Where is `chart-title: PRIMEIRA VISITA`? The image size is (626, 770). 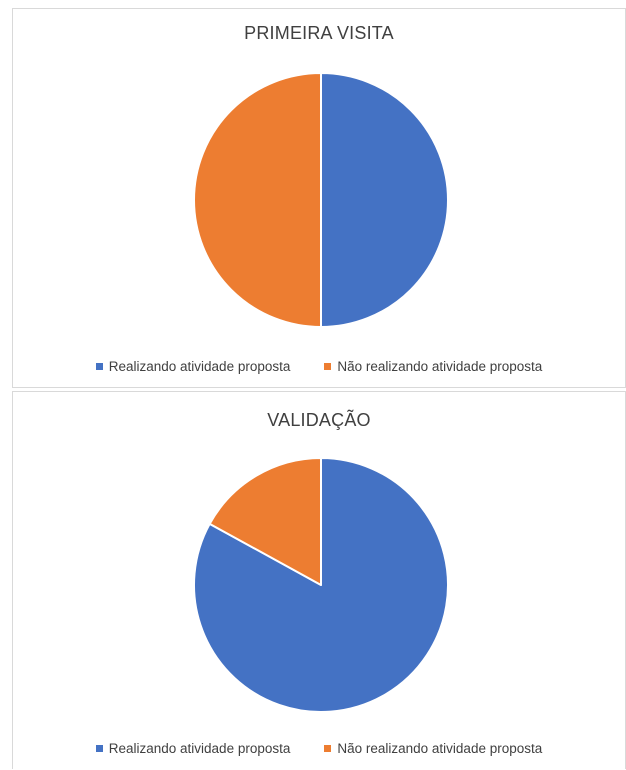 chart-title: PRIMEIRA VISITA is located at coordinates (319, 33).